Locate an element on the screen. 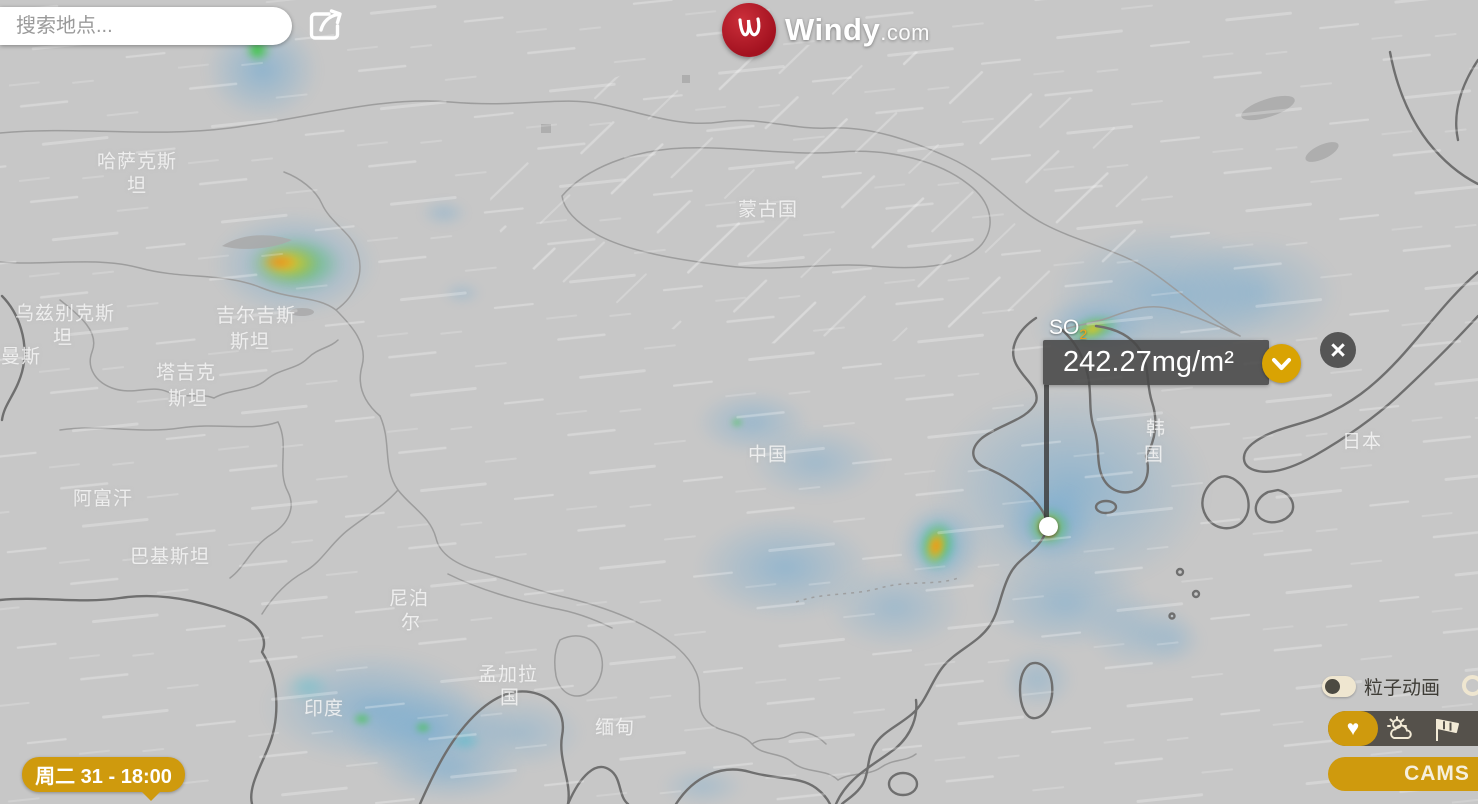 The width and height of the screenshot is (1478, 804). favorites-button: ♥ is located at coordinates (1353, 728).